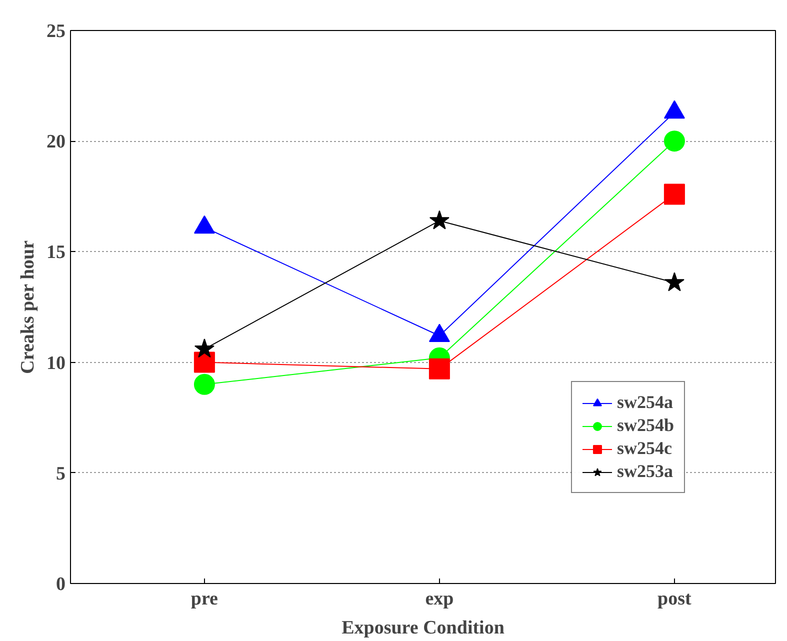 The height and width of the screenshot is (641, 787). What do you see at coordinates (56, 363) in the screenshot?
I see `y-tick-label: 10` at bounding box center [56, 363].